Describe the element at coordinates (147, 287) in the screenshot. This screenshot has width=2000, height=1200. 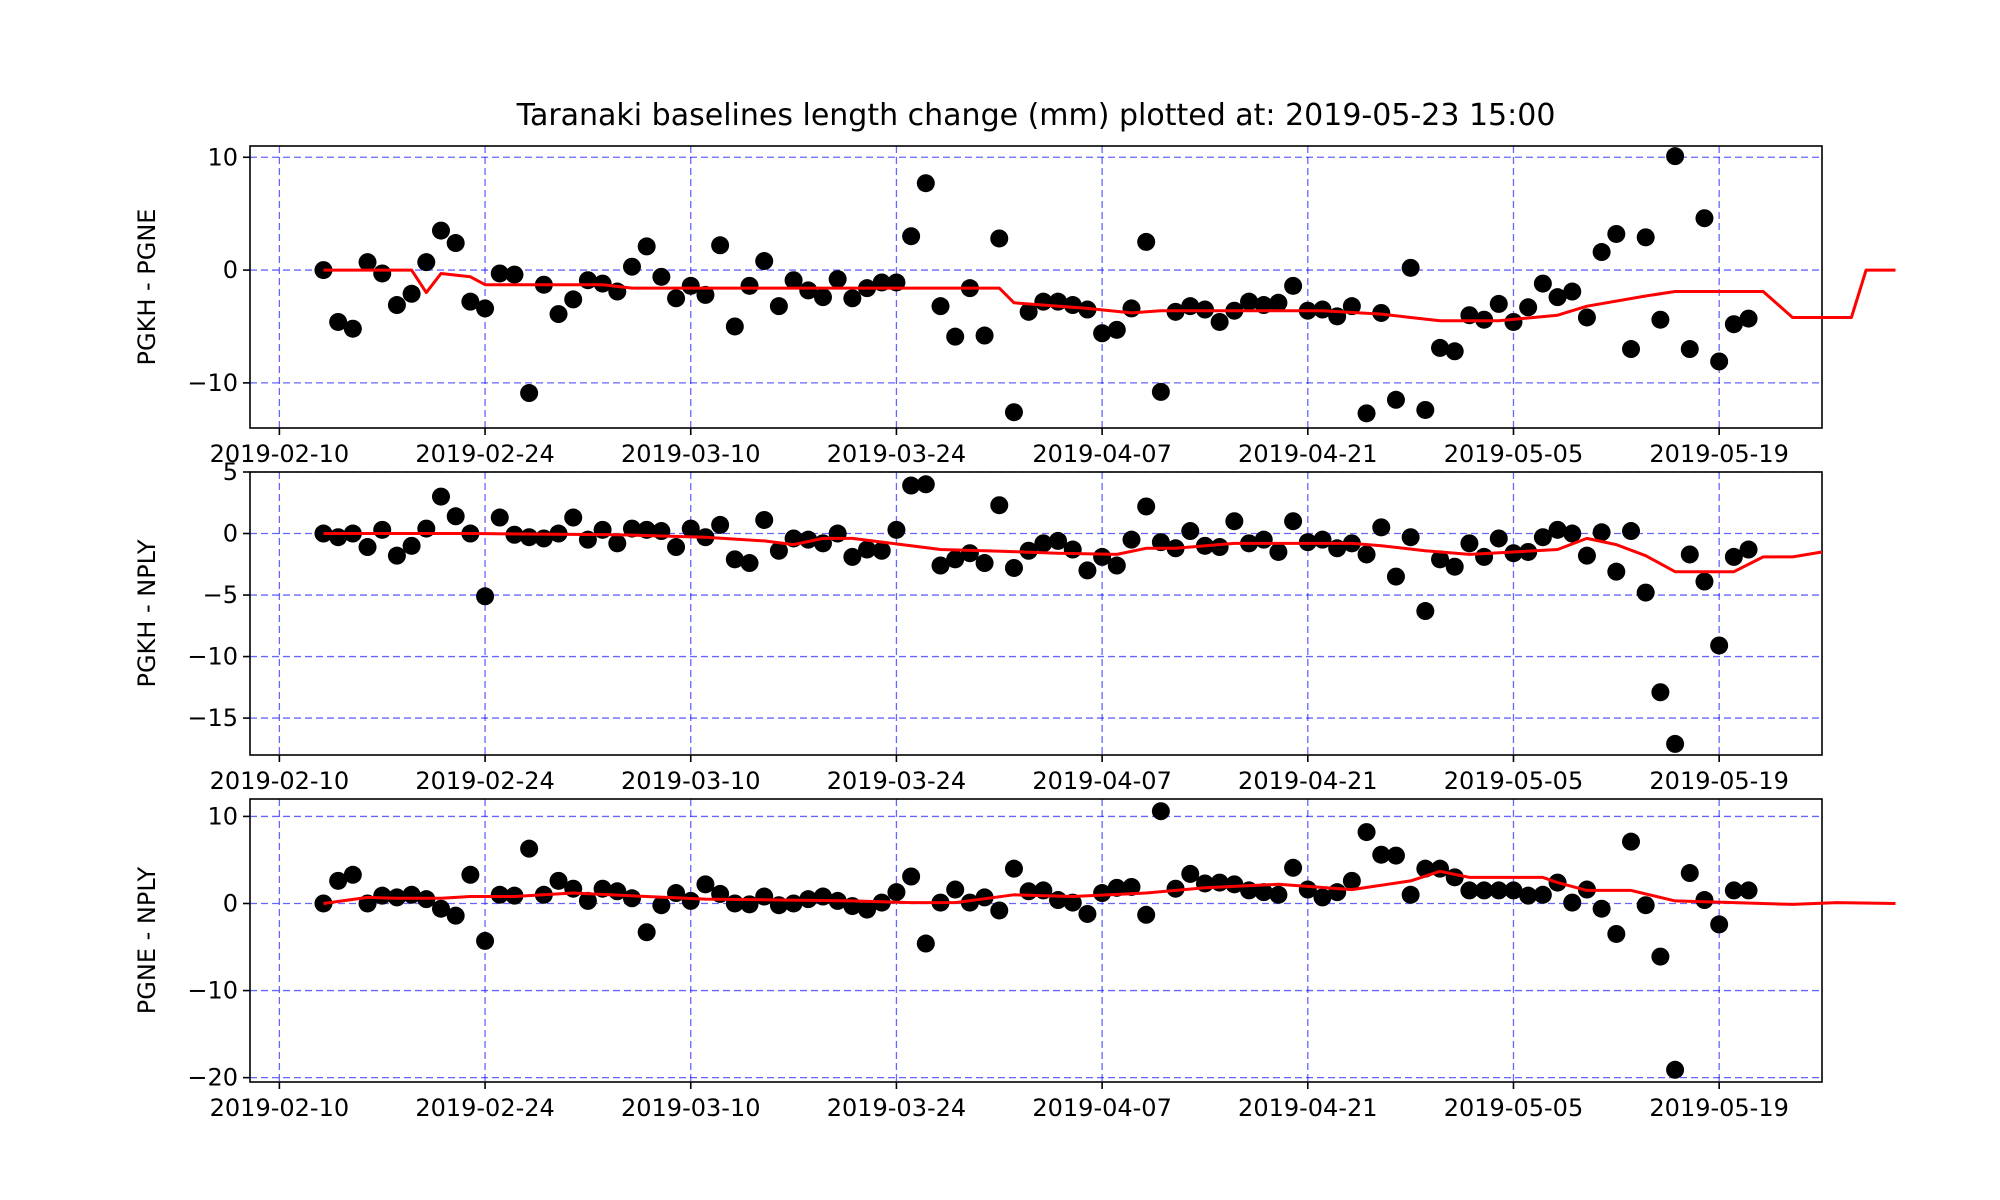
I see `y-axis-label: PGKH - PGNE` at that location.